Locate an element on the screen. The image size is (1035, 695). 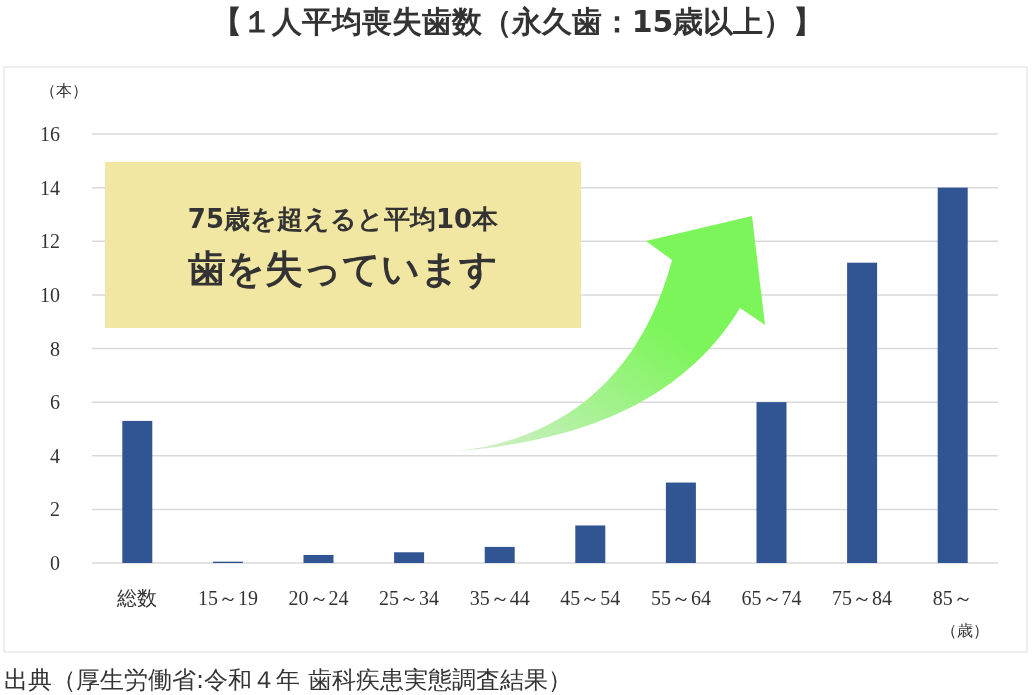
x-tick-label: 35～44 is located at coordinates (499, 598).